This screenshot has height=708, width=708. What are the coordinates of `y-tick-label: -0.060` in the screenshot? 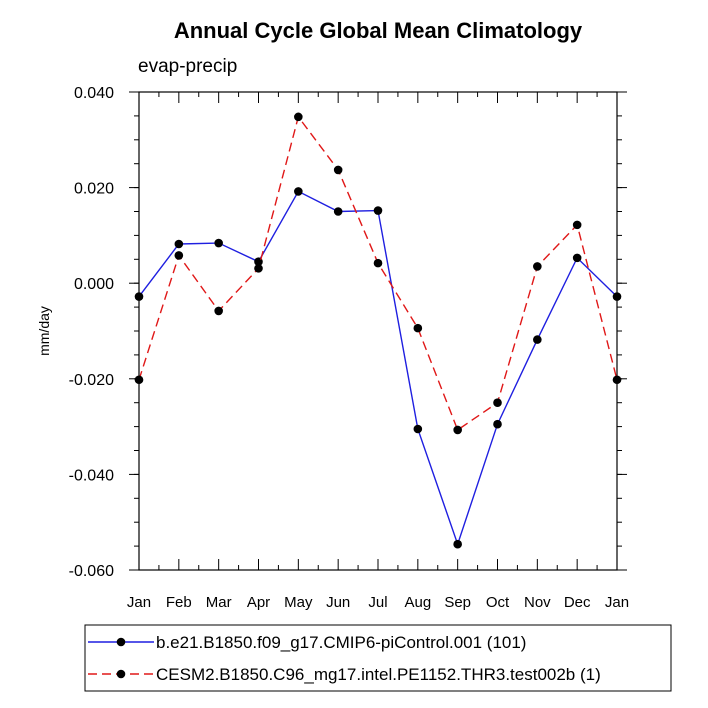 It's located at (91, 571).